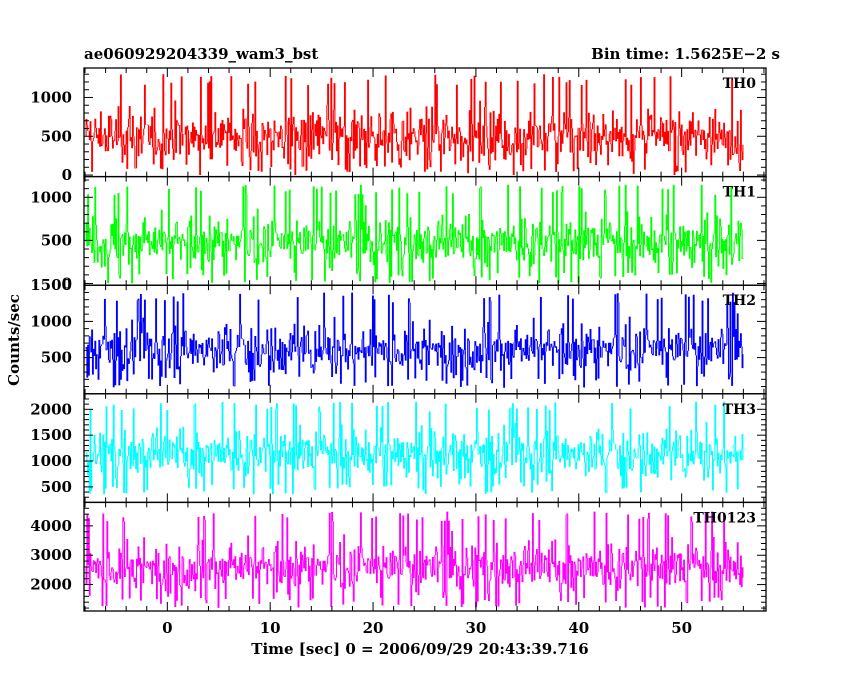  I want to click on series-th0, so click(414, 124).